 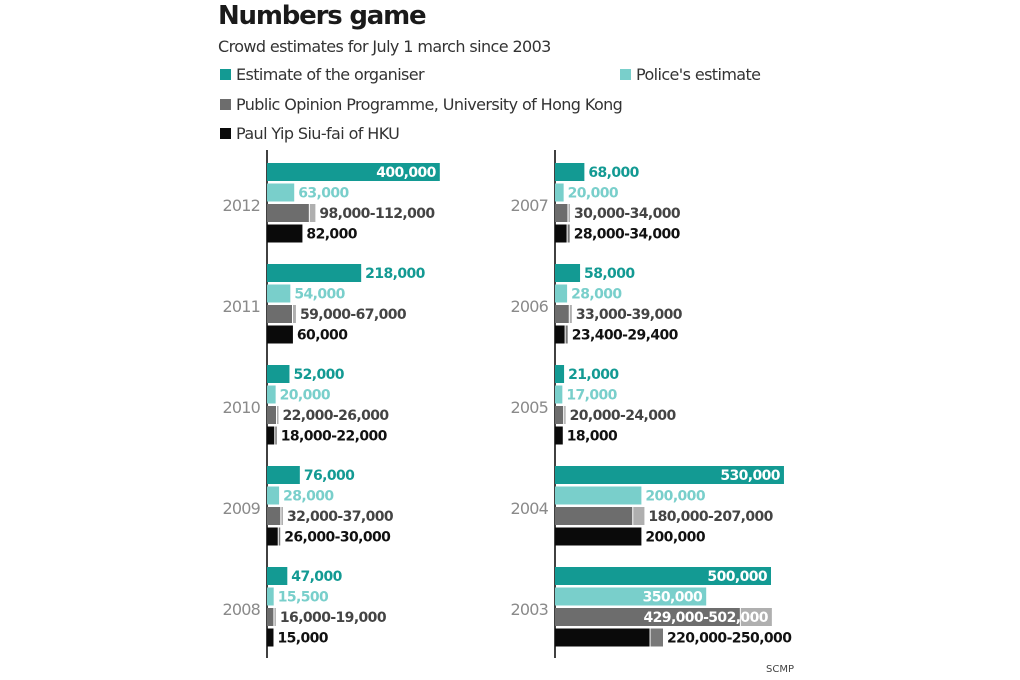 What do you see at coordinates (613, 173) in the screenshot?
I see `data-label-organiser: 68,000` at bounding box center [613, 173].